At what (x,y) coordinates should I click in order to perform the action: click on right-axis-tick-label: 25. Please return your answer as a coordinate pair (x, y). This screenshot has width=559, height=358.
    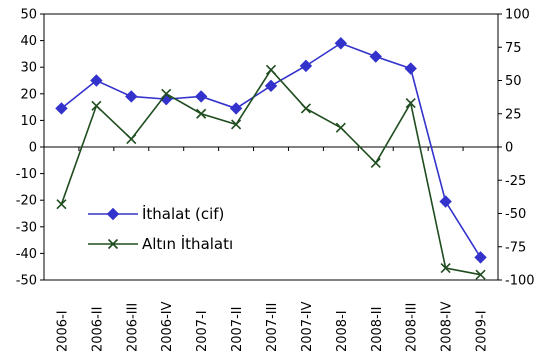
    Looking at the image, I should click on (513, 114).